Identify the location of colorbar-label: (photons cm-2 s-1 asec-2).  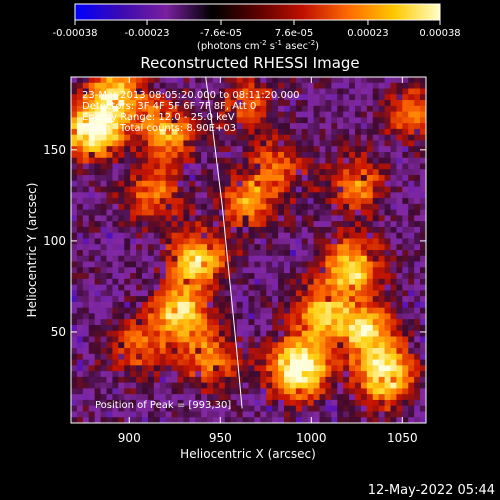
(258, 45).